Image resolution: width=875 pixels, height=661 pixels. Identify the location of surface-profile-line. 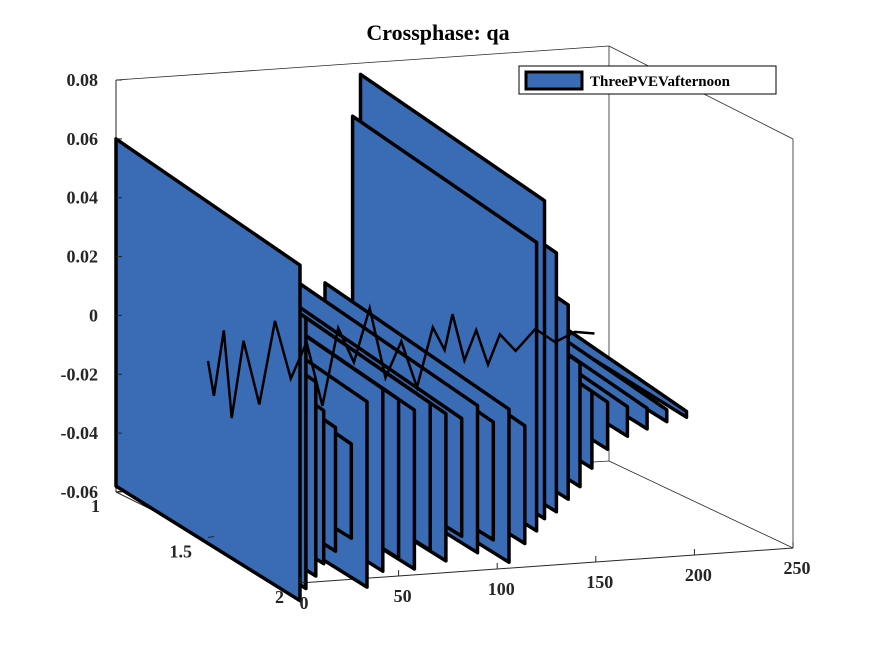
(400, 361).